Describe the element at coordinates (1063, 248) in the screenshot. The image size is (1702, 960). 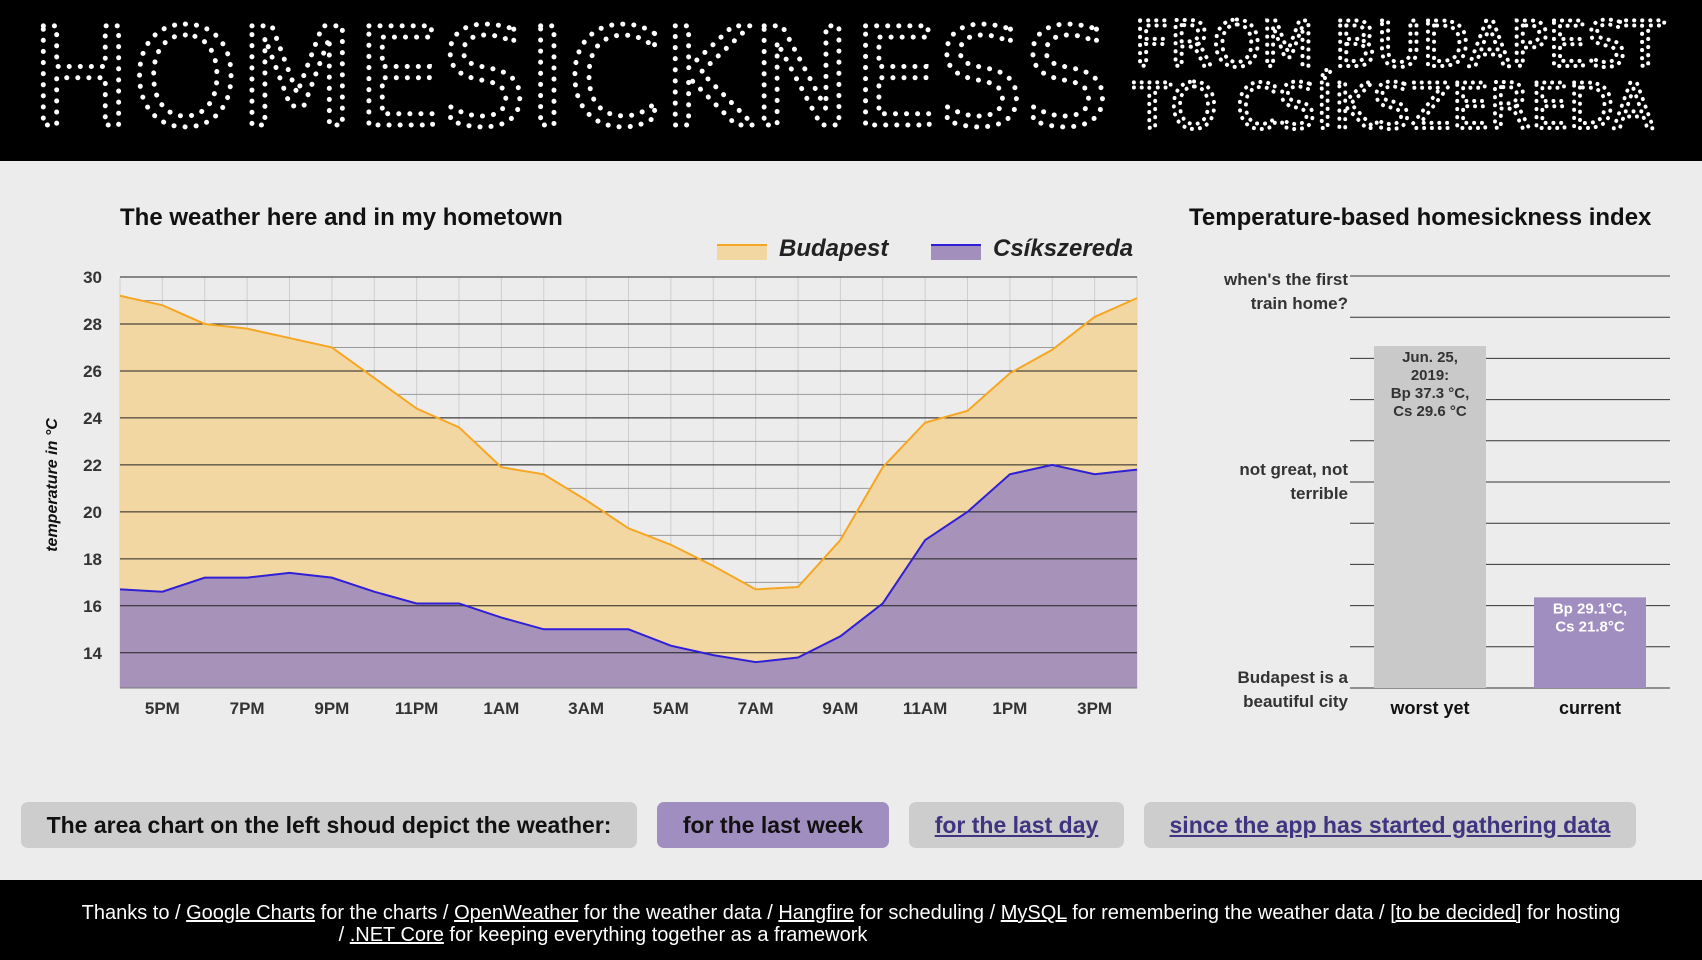
I see `legend-label: Csíkszereda` at that location.